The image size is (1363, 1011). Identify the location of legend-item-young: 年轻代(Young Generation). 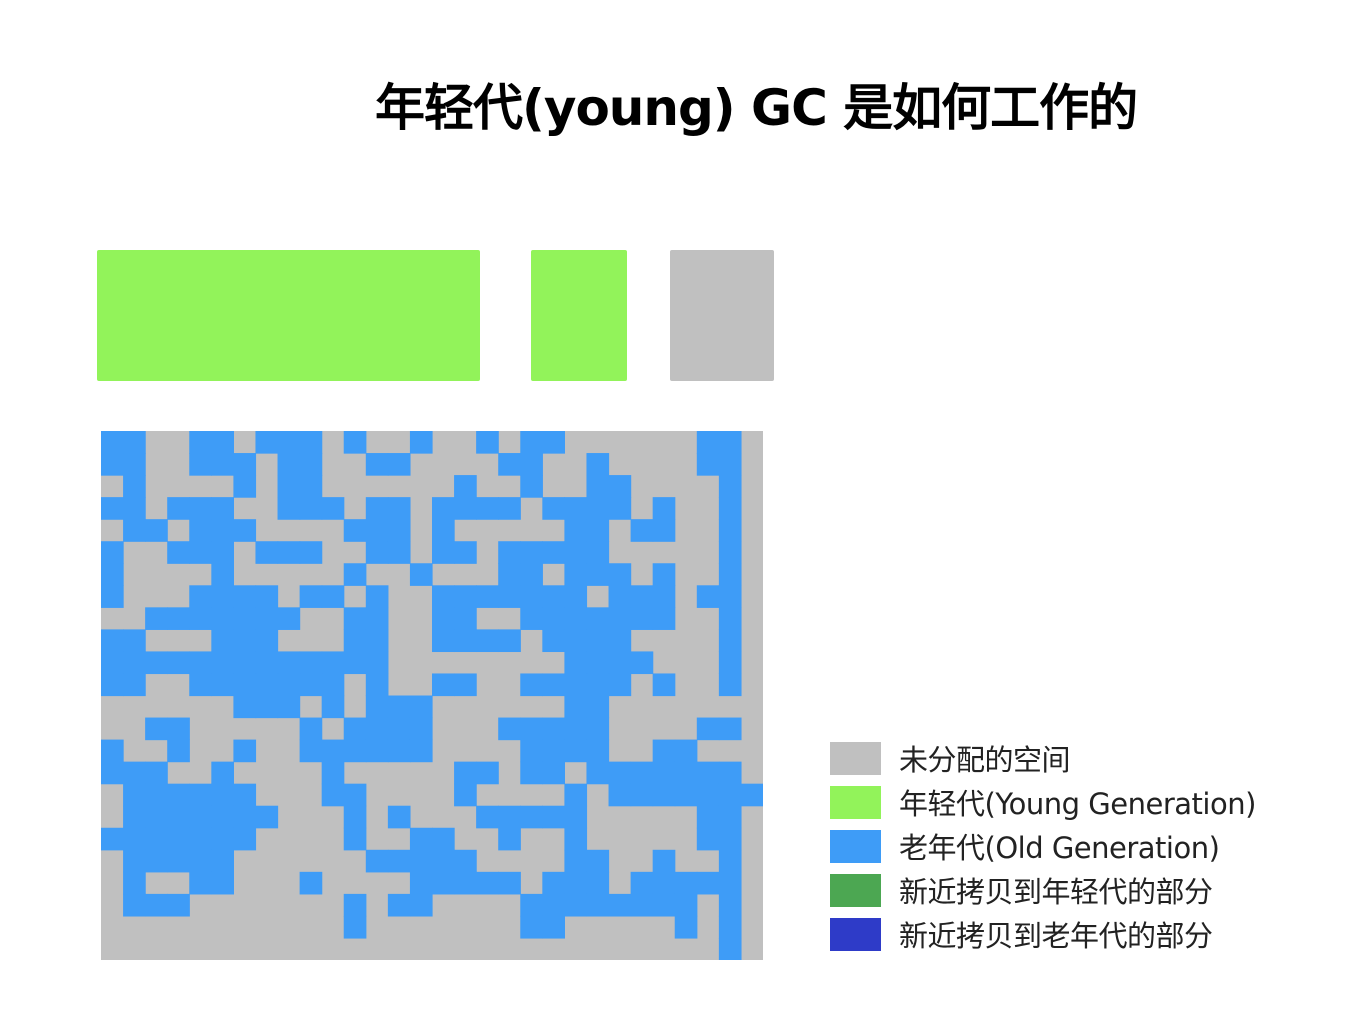
(1043, 802).